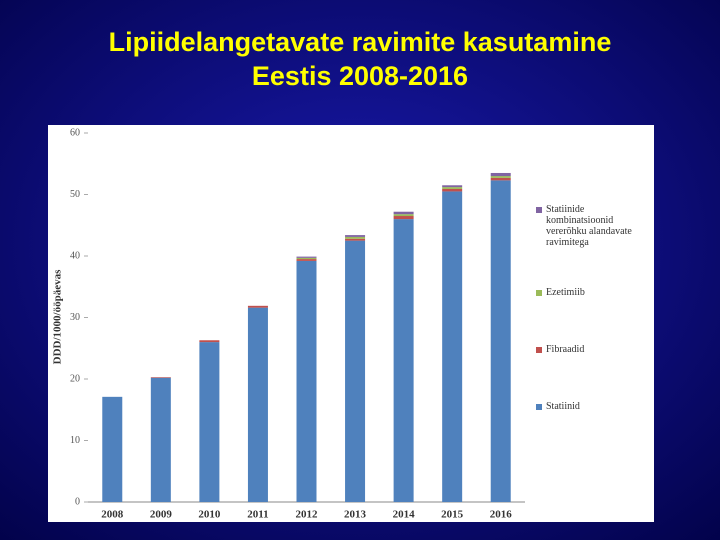 The image size is (720, 540). I want to click on y-tick-label: 0, so click(77, 501).